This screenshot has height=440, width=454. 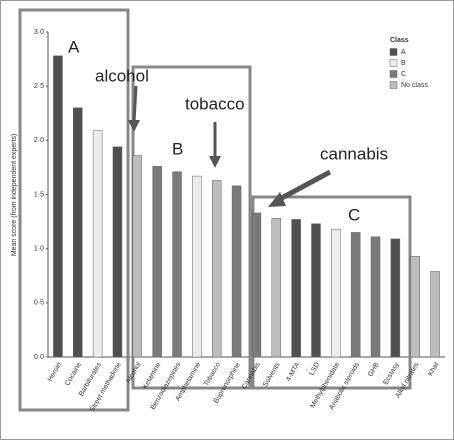 I want to click on annotation: cannabis, so click(x=354, y=153).